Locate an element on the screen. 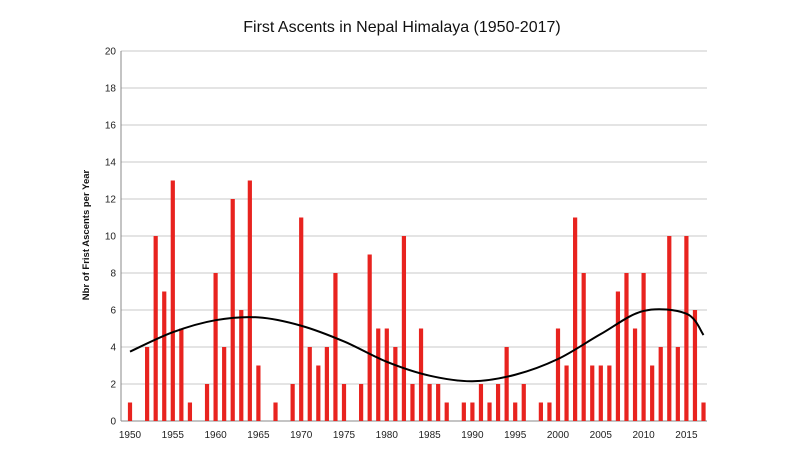 This screenshot has width=800, height=450. bar-1950 is located at coordinates (130, 411).